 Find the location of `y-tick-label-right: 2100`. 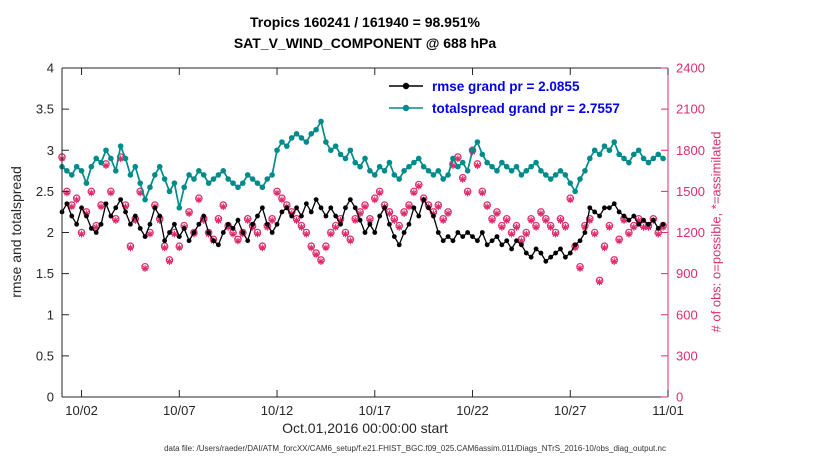

y-tick-label-right: 2100 is located at coordinates (690, 109).